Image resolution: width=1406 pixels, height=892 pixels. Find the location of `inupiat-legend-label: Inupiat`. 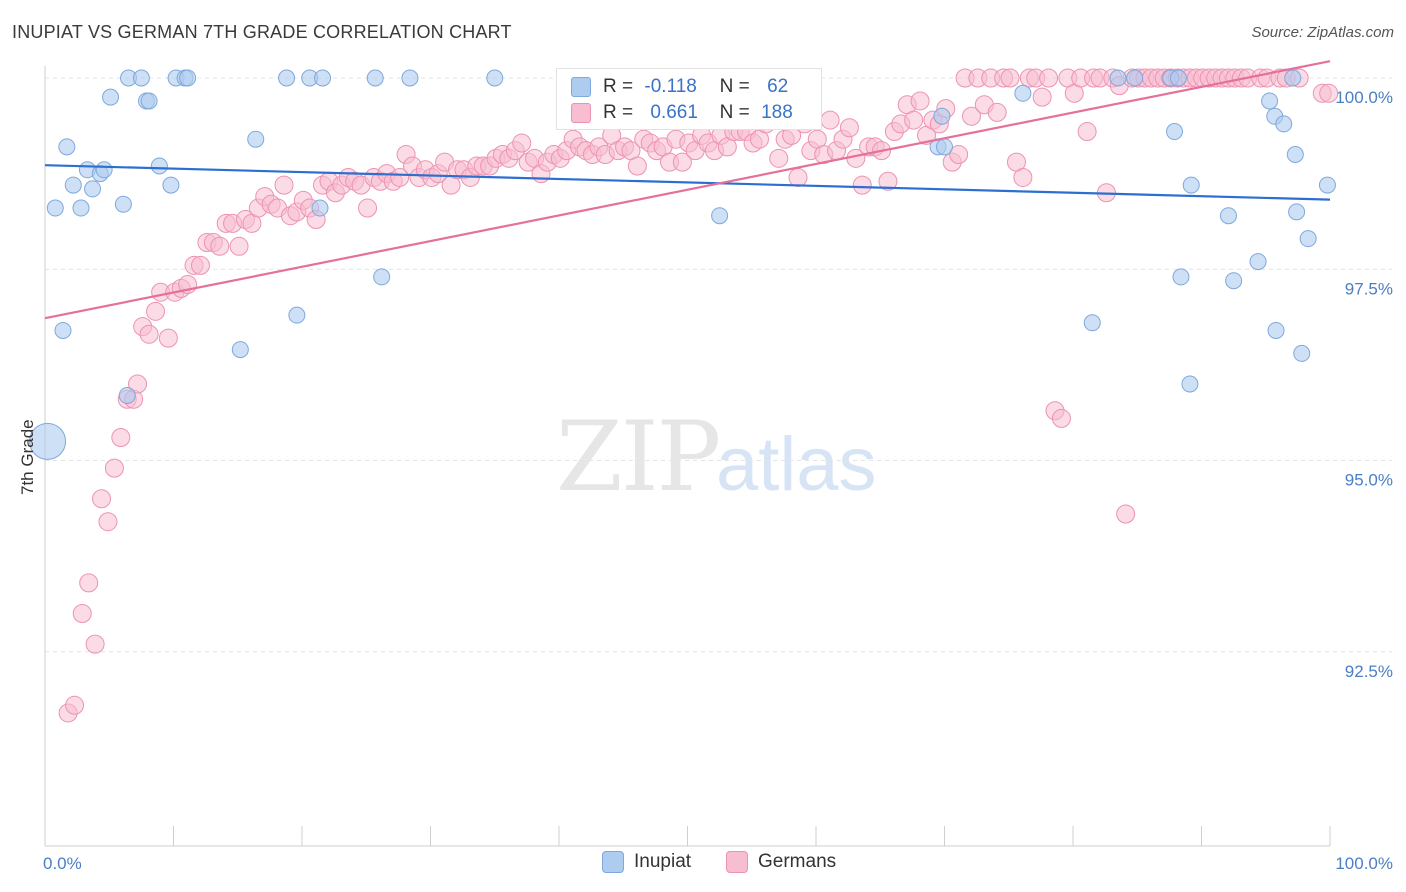

inupiat-legend-label: Inupiat is located at coordinates (663, 862).